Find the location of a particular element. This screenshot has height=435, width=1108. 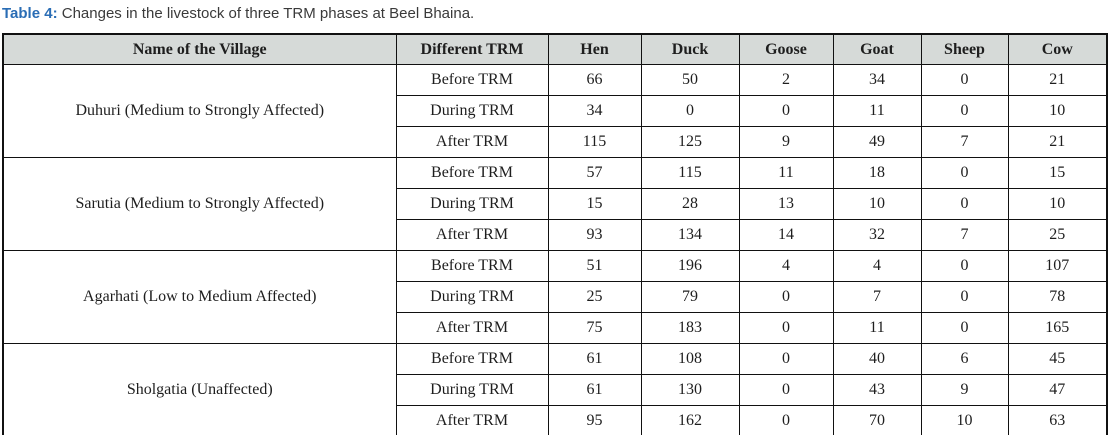

value-cell: 115 is located at coordinates (594, 142).